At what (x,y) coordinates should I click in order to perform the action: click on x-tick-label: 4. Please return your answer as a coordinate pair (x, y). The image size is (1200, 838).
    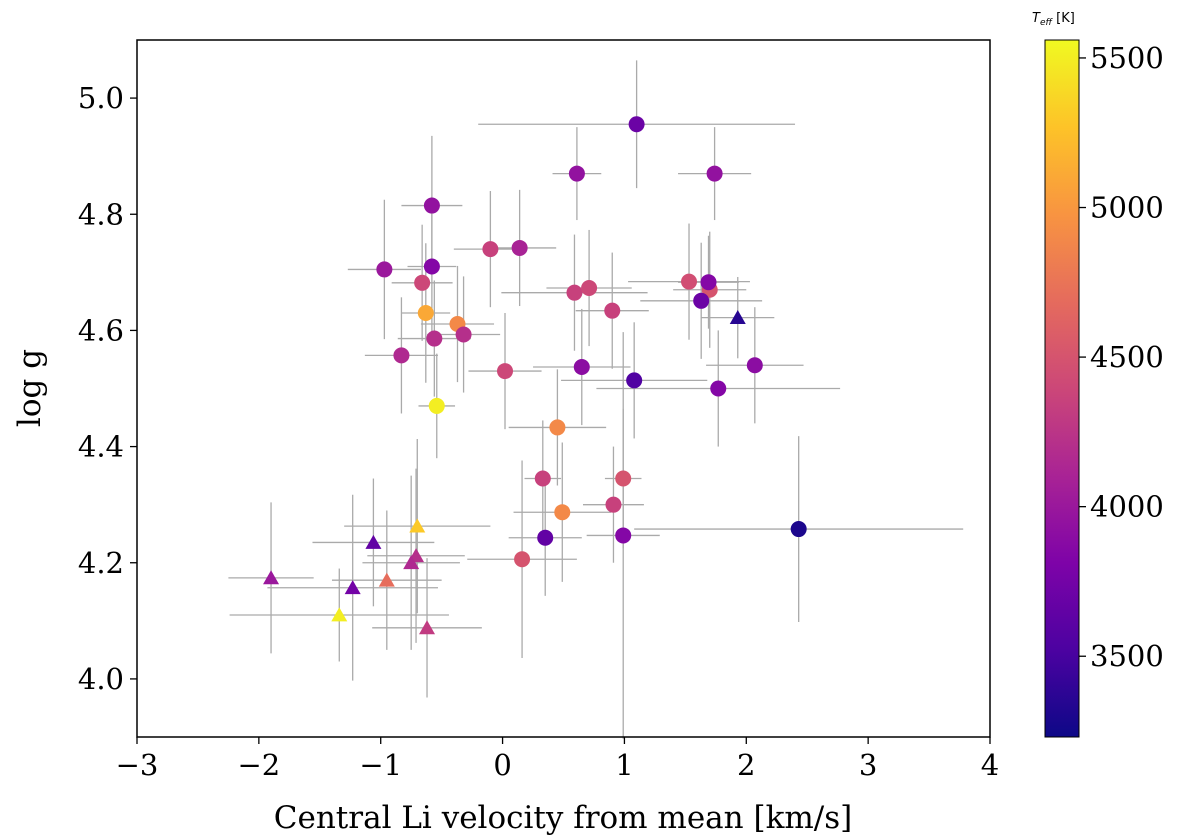
    Looking at the image, I should click on (990, 765).